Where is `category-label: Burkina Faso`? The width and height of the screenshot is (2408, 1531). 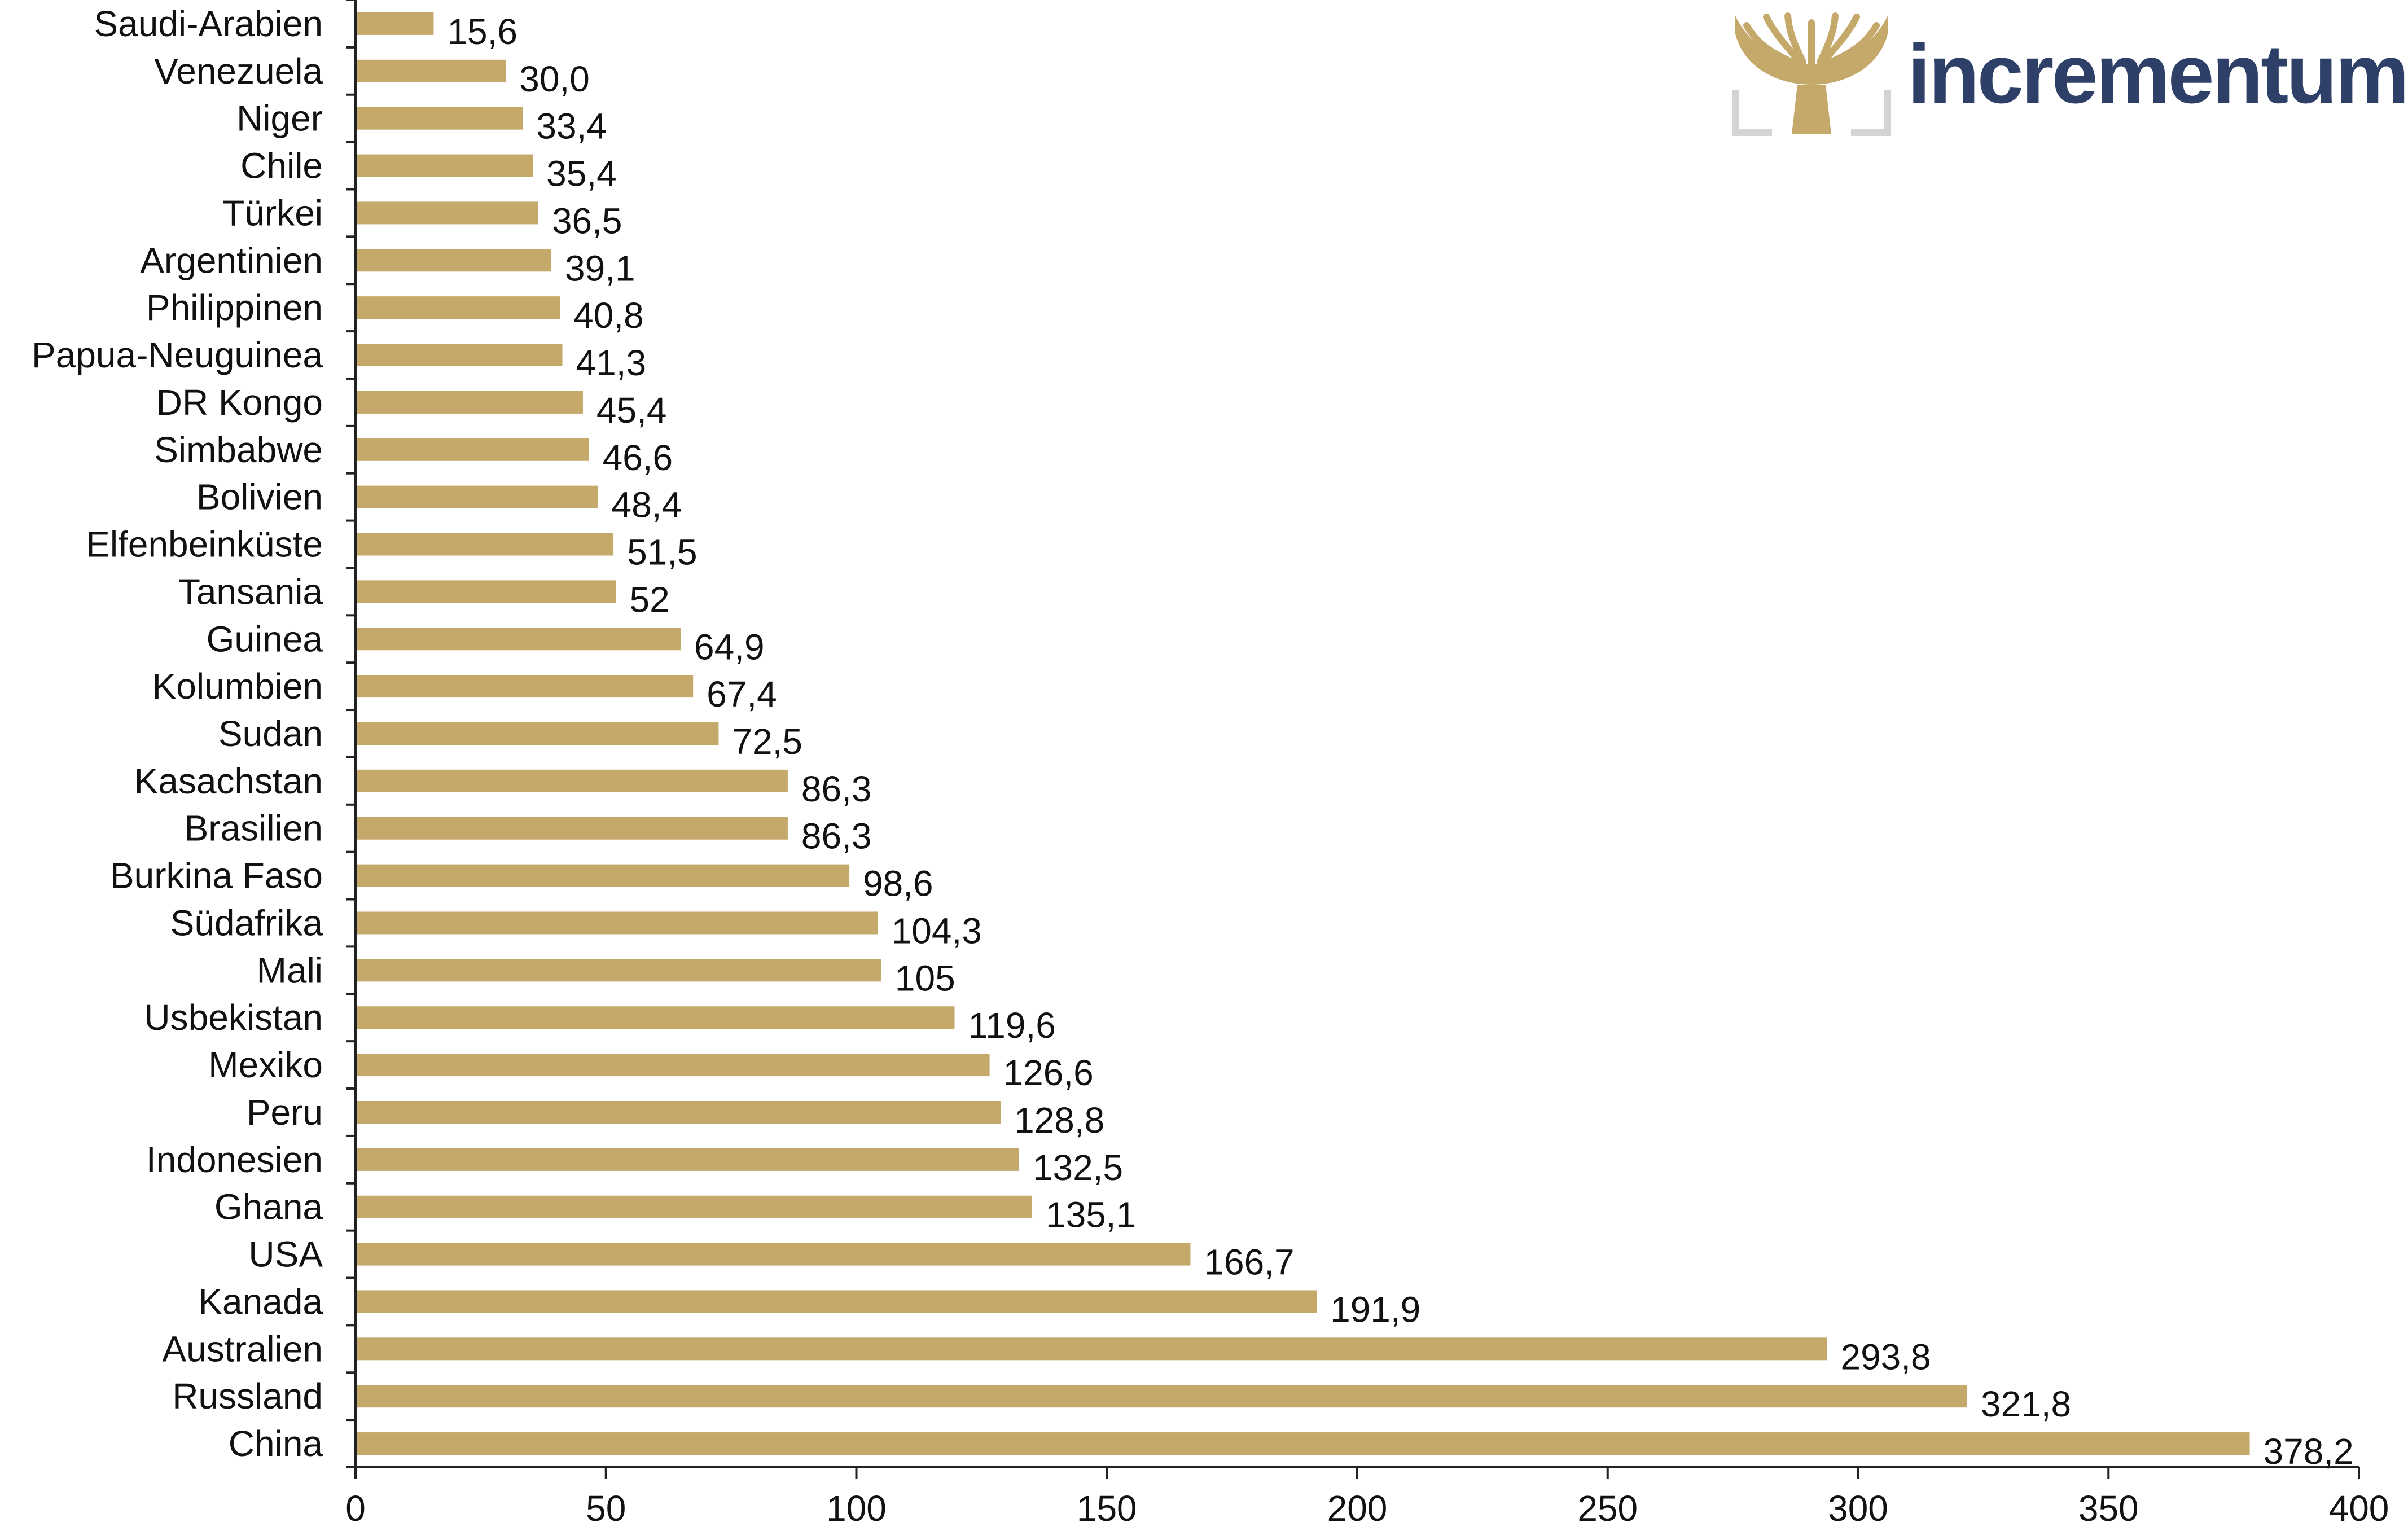
category-label: Burkina Faso is located at coordinates (217, 876).